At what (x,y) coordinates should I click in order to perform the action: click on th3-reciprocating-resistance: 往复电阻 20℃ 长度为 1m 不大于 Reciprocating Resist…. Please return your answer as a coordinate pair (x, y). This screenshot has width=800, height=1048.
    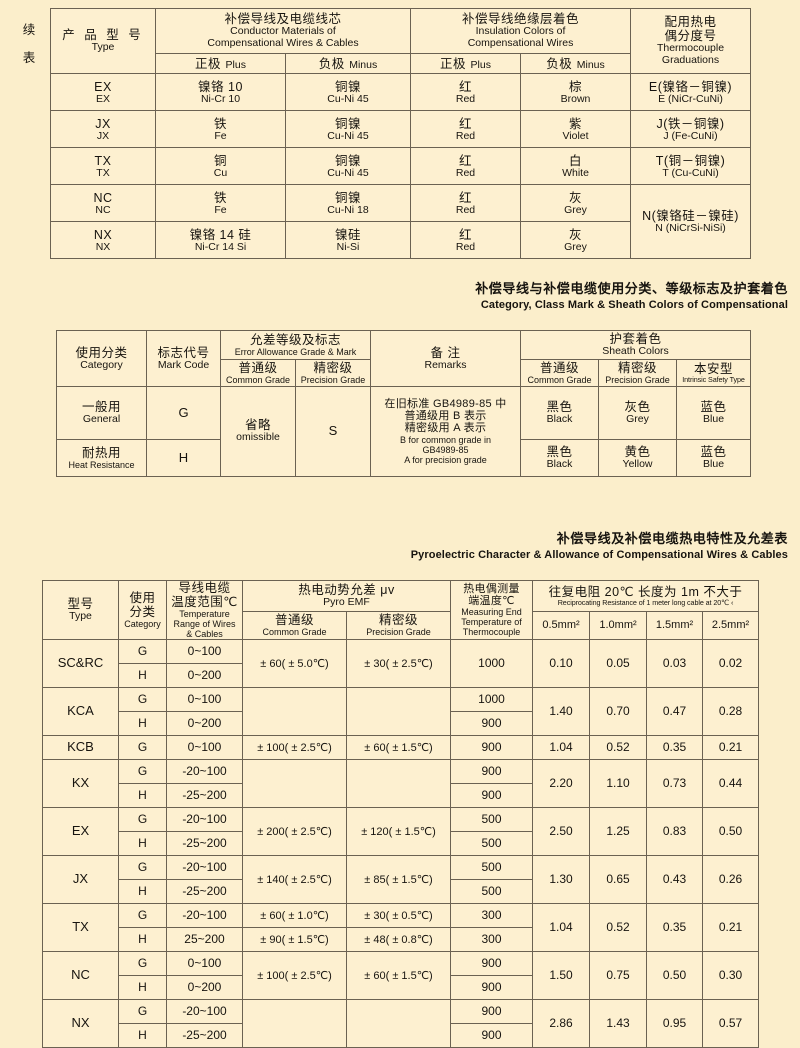
    Looking at the image, I should click on (645, 596).